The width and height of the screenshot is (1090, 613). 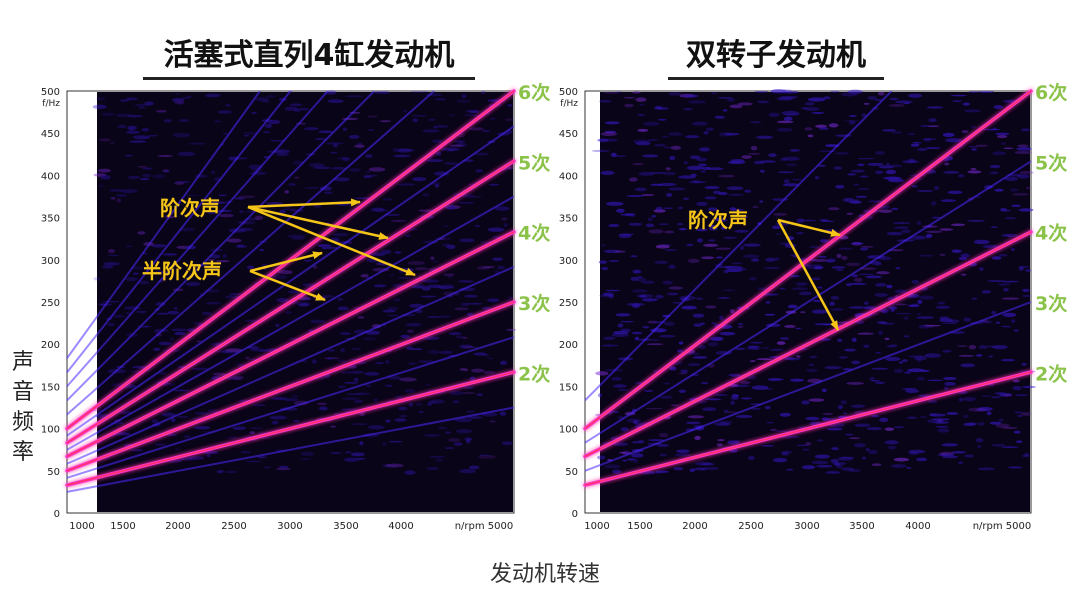 What do you see at coordinates (50, 430) in the screenshot?
I see `y-tick-label: 100` at bounding box center [50, 430].